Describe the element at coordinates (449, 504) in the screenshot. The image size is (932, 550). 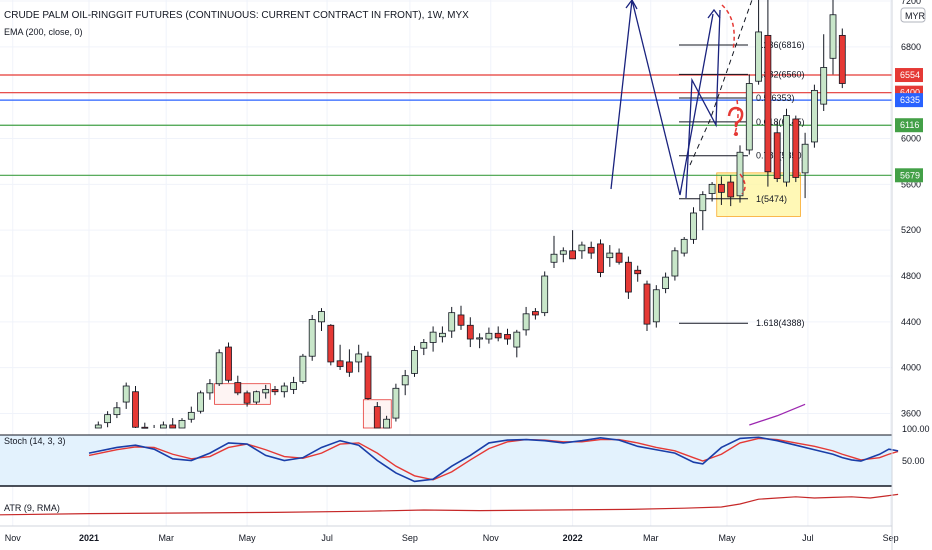
I see `atr-pane: ATR (9, RMA)` at that location.